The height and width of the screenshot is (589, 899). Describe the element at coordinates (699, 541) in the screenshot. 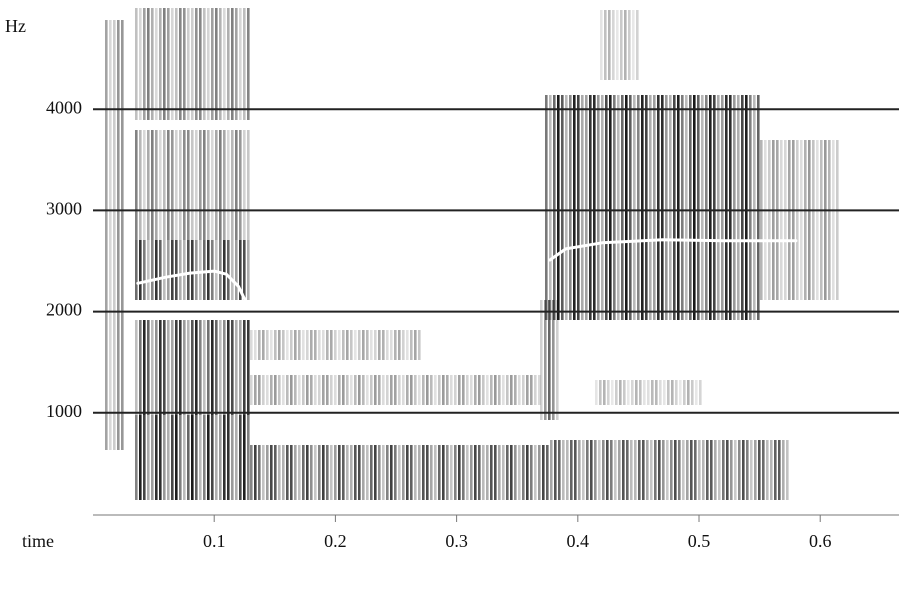

I see `x-tick-label: 0.5` at that location.